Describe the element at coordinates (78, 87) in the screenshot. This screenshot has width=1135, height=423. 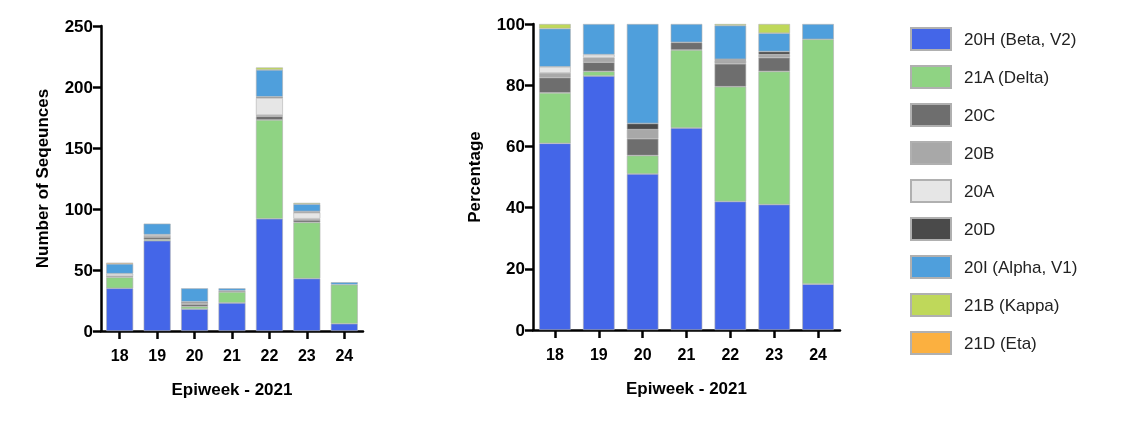
I see `y-tick-label: 200` at that location.